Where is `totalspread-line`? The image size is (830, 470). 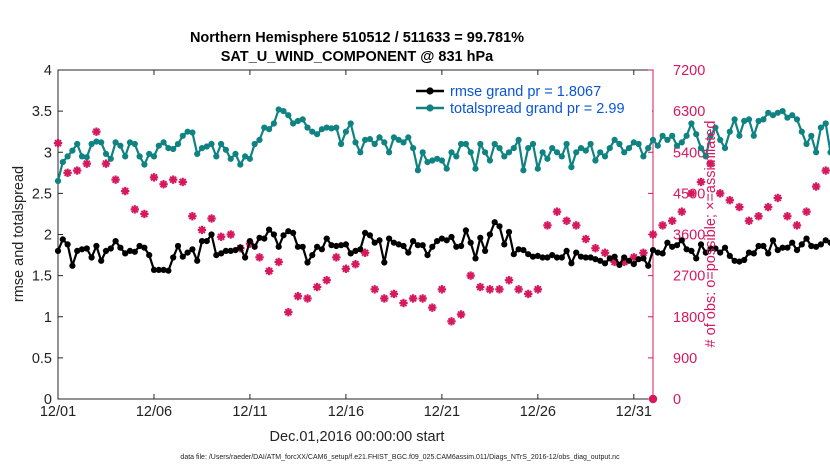 totalspread-line is located at coordinates (443, 145).